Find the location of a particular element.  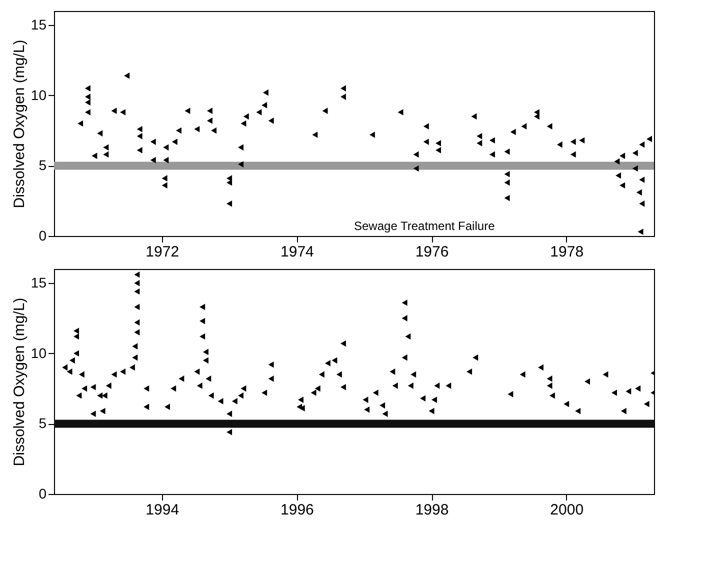

x-tick-label: 2000 is located at coordinates (567, 510).